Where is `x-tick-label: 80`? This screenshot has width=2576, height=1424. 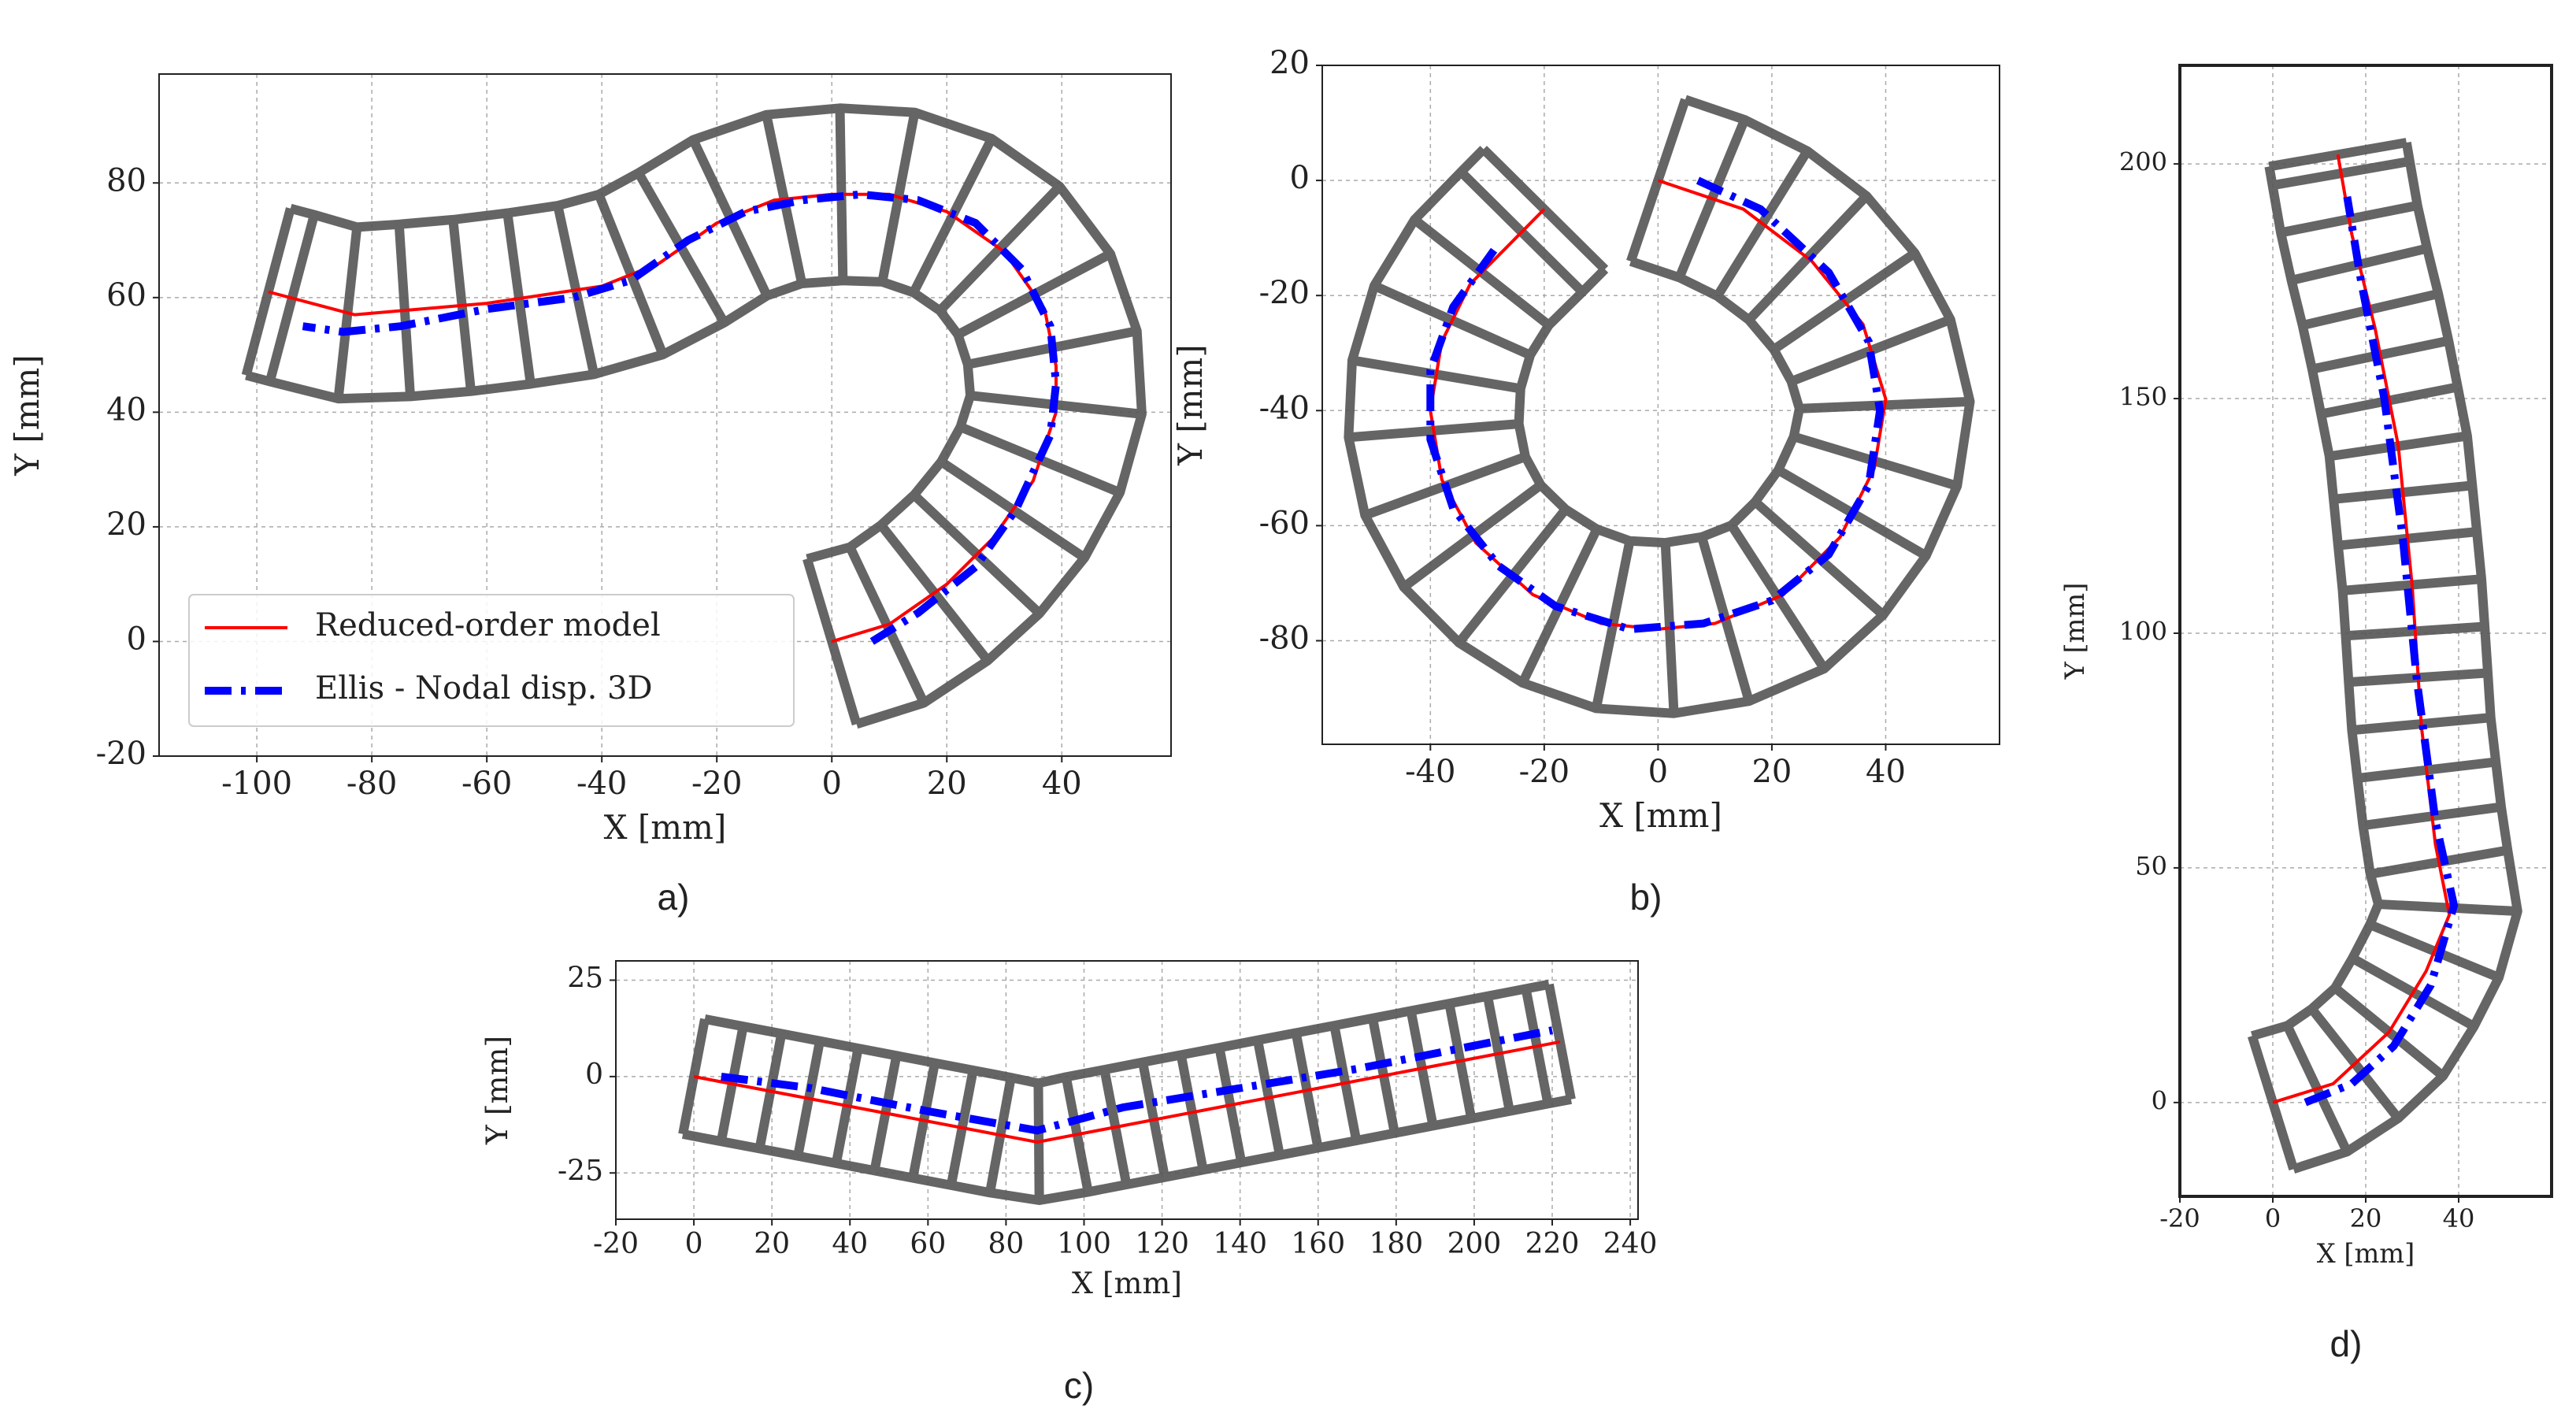
x-tick-label: 80 is located at coordinates (1006, 1244).